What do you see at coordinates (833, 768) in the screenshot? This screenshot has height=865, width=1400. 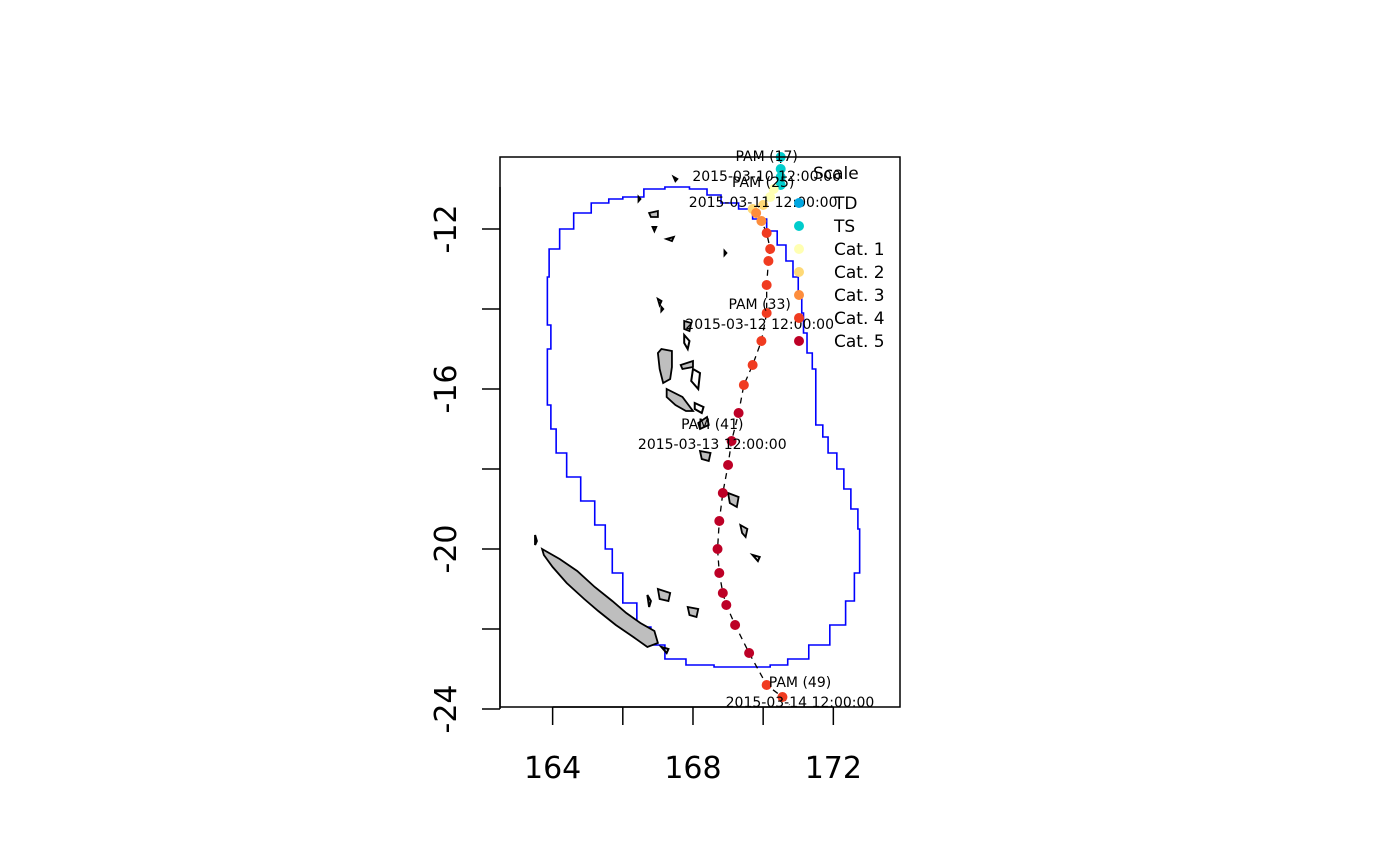 I see `x-tick-label: 172` at bounding box center [833, 768].